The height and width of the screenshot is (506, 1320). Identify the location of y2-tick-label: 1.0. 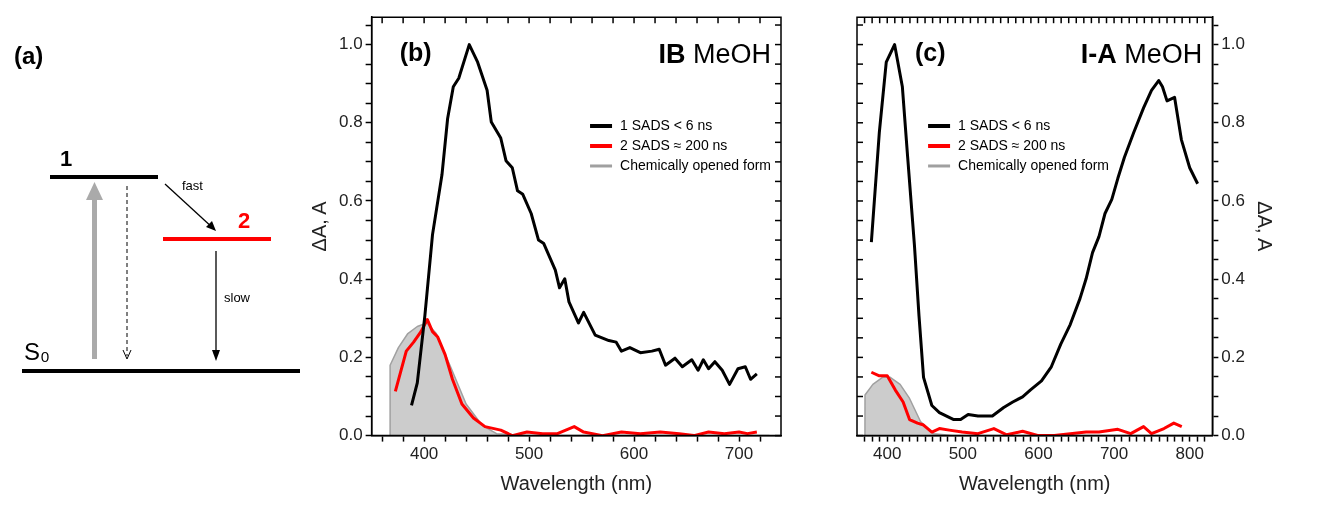
(1233, 44).